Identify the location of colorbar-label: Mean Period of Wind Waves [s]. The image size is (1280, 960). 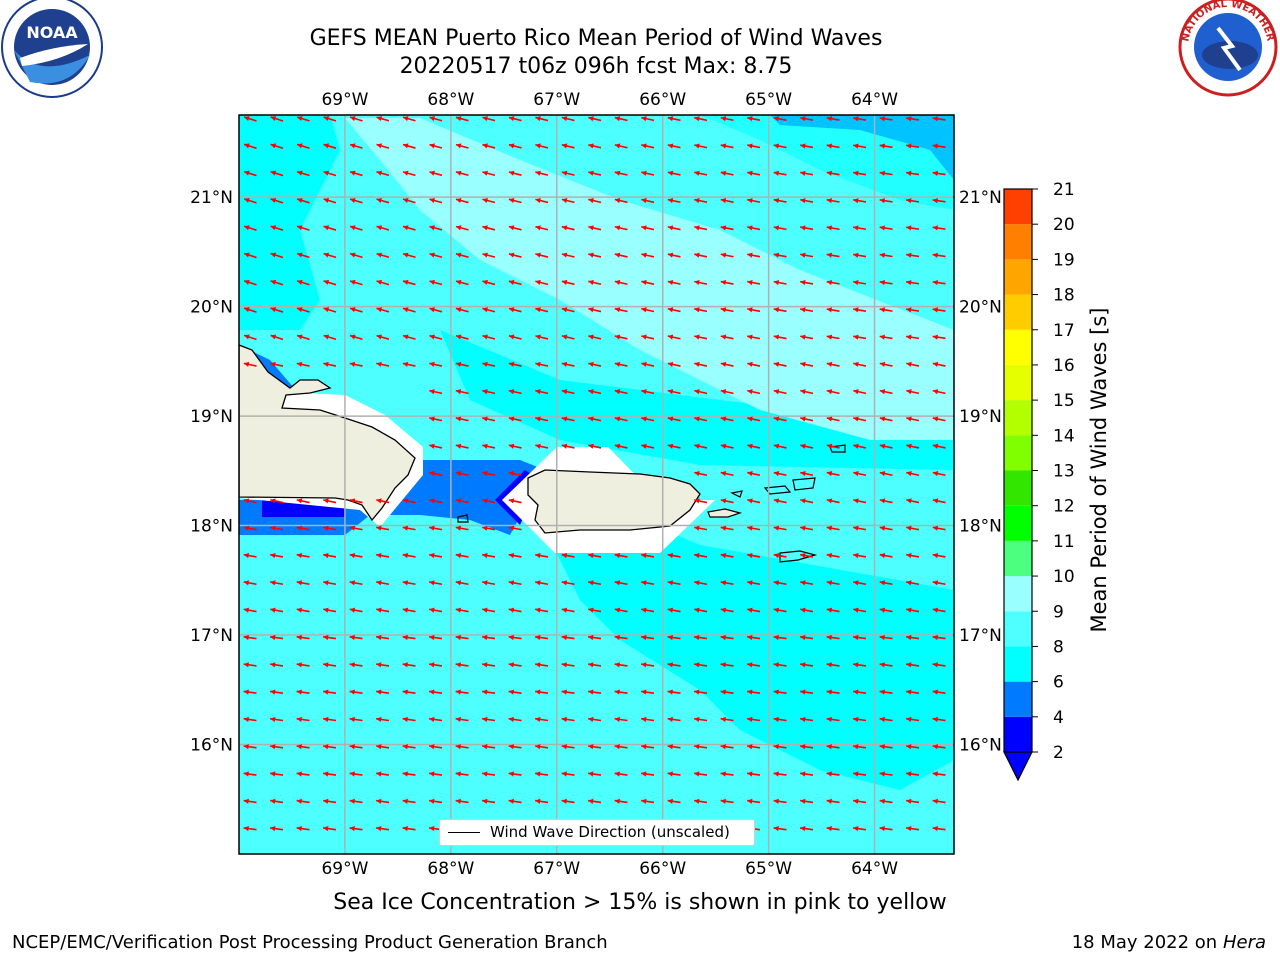
(1099, 470).